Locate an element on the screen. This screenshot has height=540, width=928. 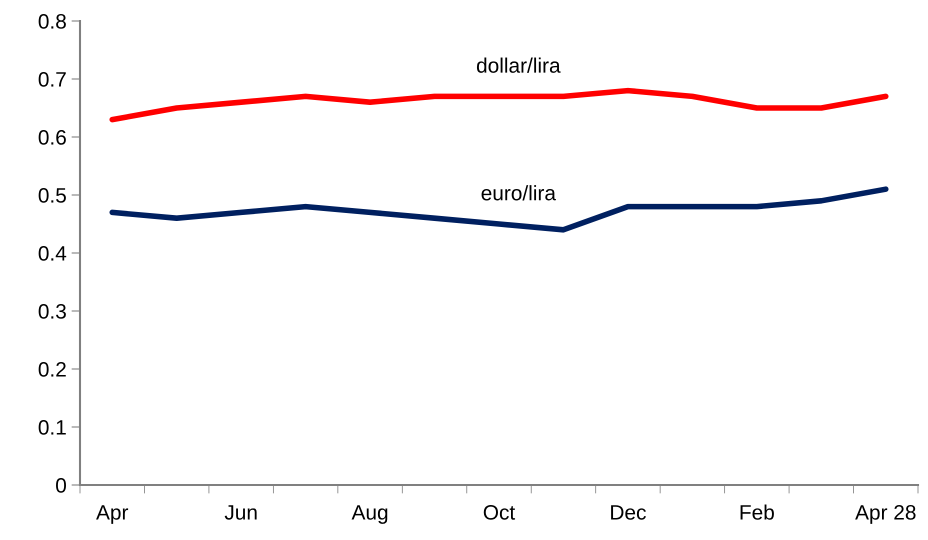
x-tick-label: Apr is located at coordinates (112, 514).